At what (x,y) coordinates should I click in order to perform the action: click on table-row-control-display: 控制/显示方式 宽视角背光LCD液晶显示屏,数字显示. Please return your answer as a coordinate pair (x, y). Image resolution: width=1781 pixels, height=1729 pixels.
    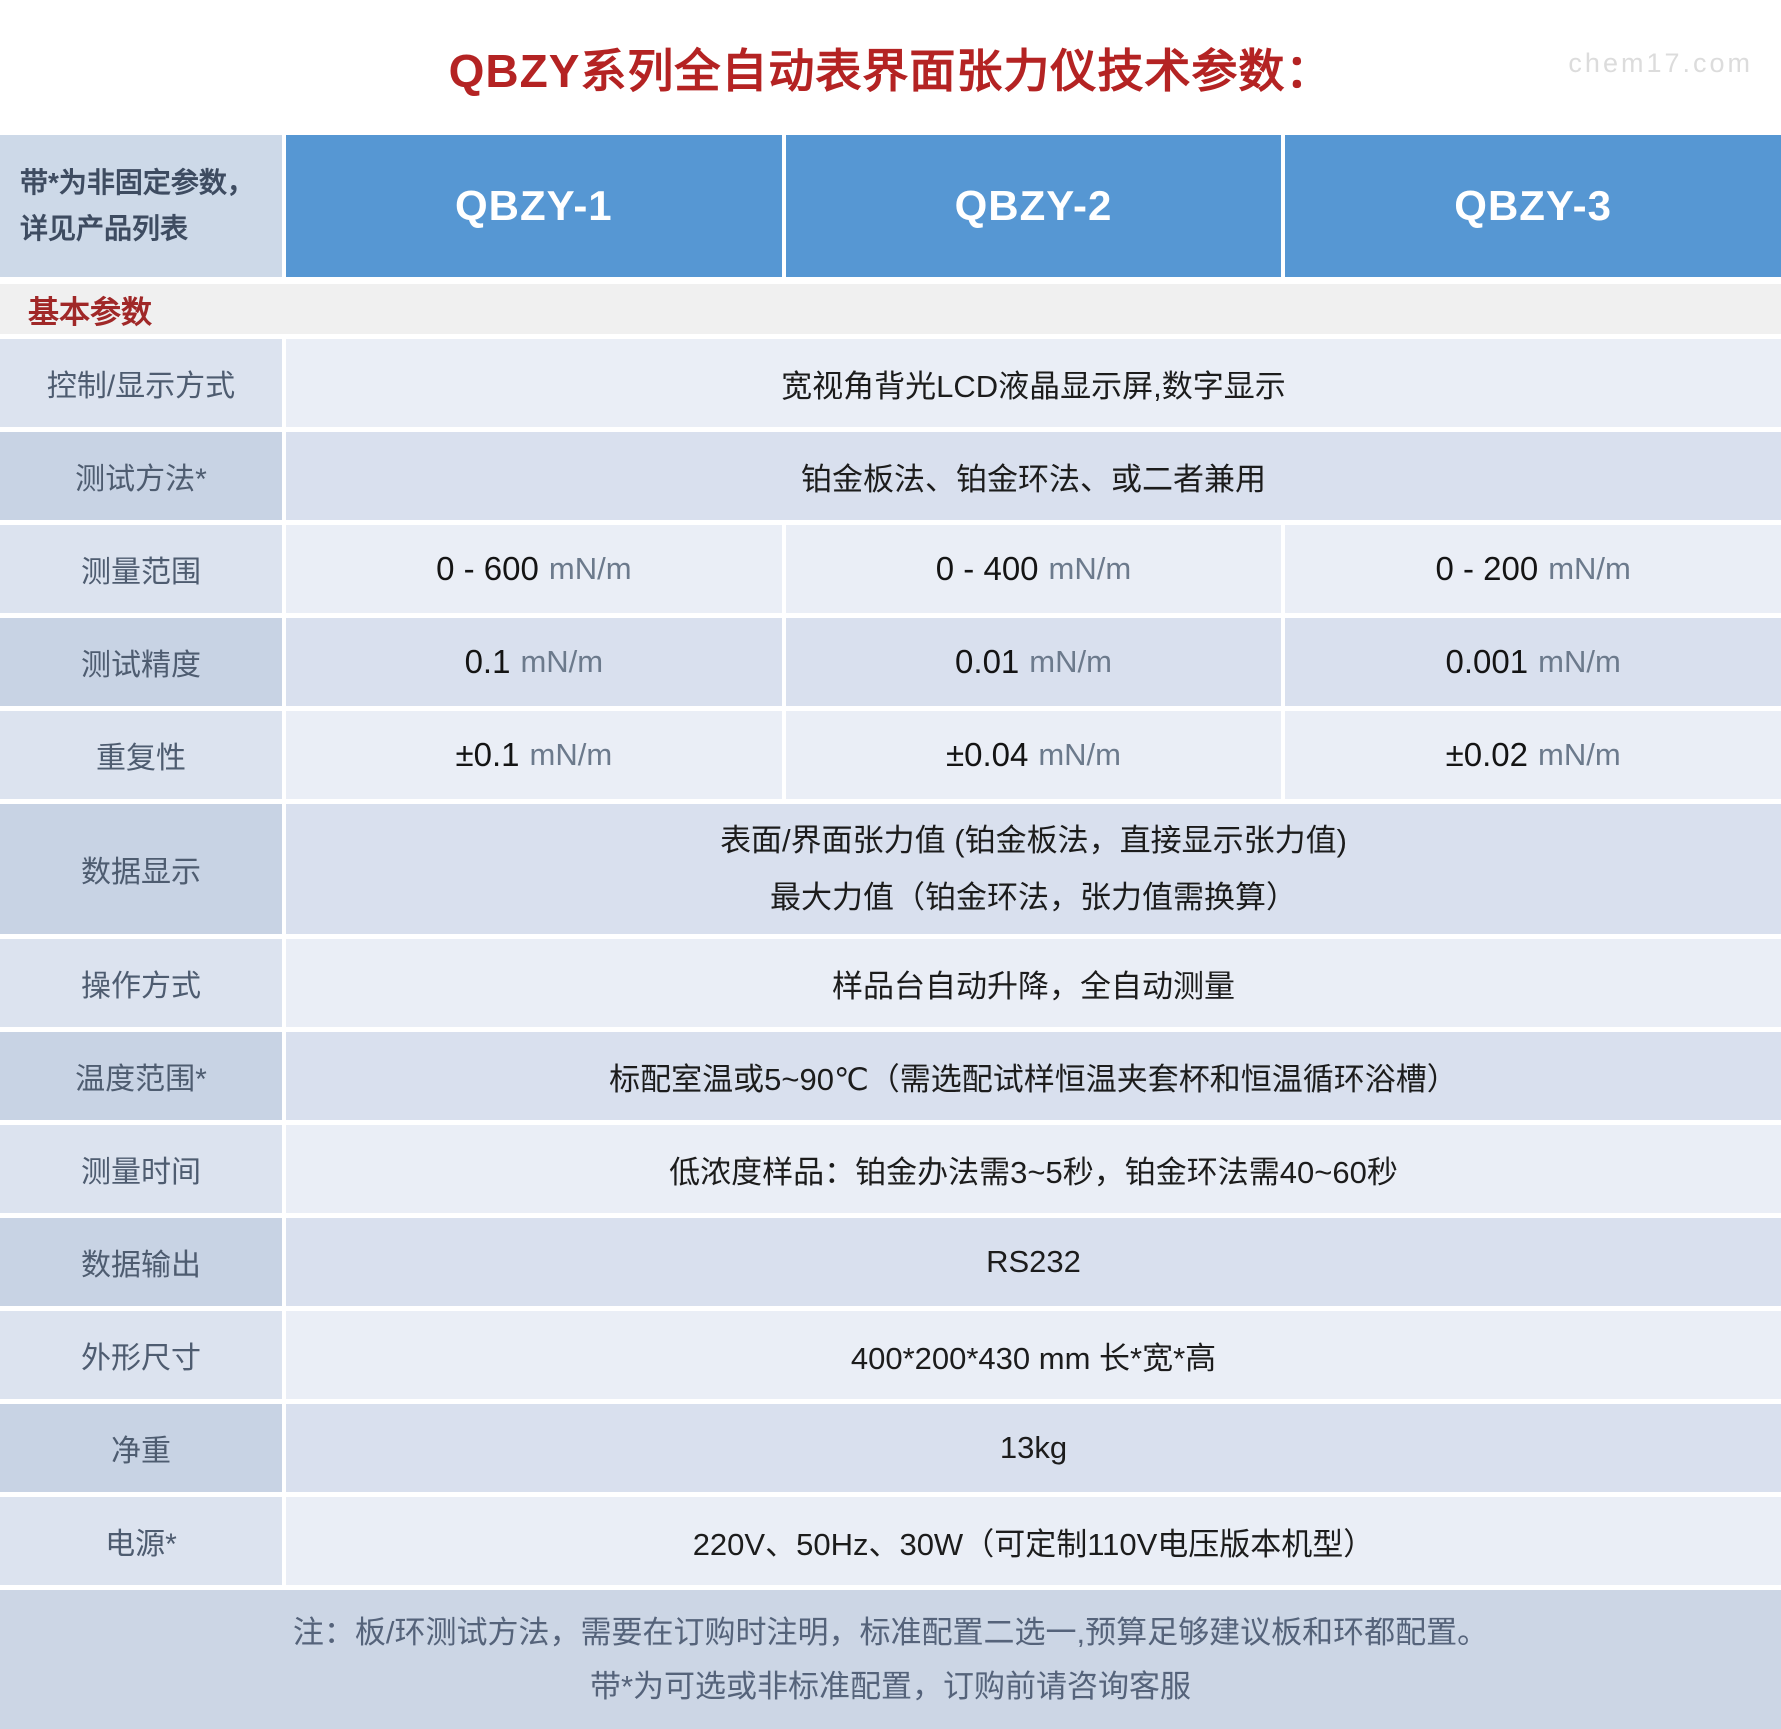
    Looking at the image, I should click on (890, 383).